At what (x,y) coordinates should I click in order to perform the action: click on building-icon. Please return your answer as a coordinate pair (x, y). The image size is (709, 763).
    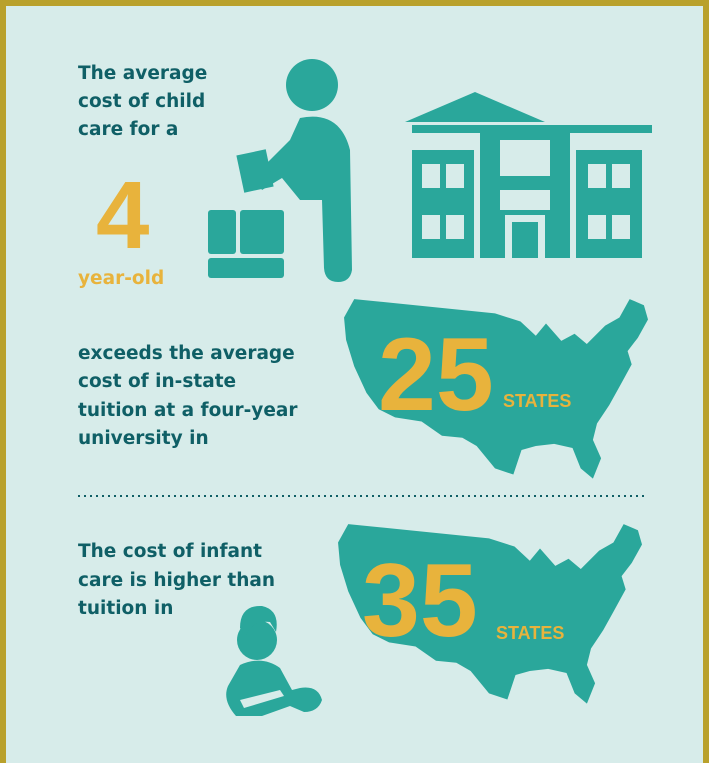
    Looking at the image, I should click on (528, 175).